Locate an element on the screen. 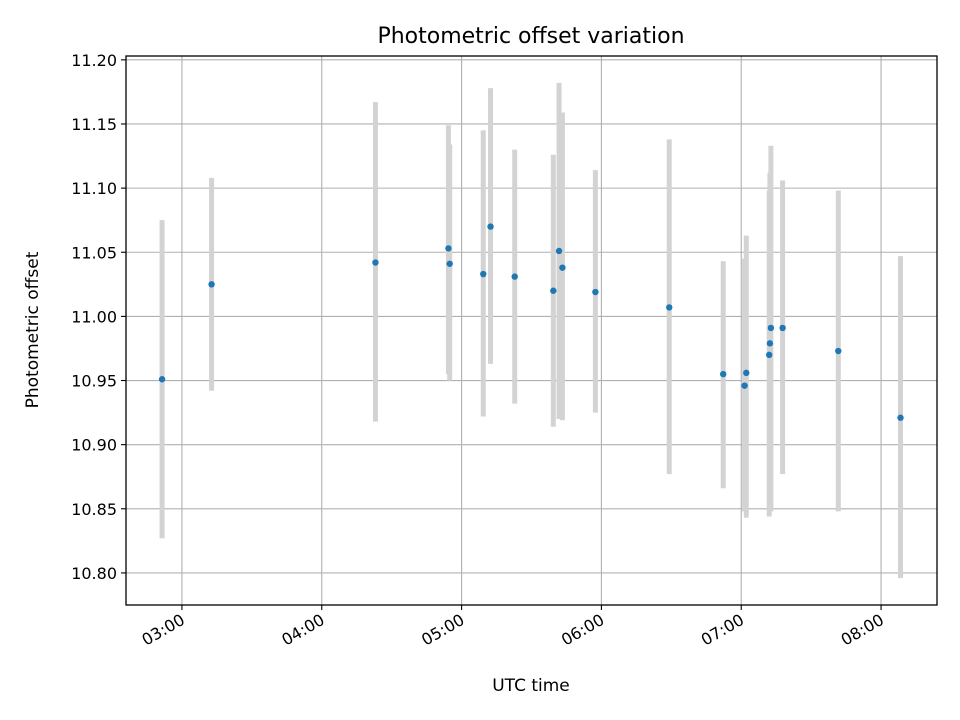 The width and height of the screenshot is (960, 720). x-tick-label: 03:00 is located at coordinates (162, 630).